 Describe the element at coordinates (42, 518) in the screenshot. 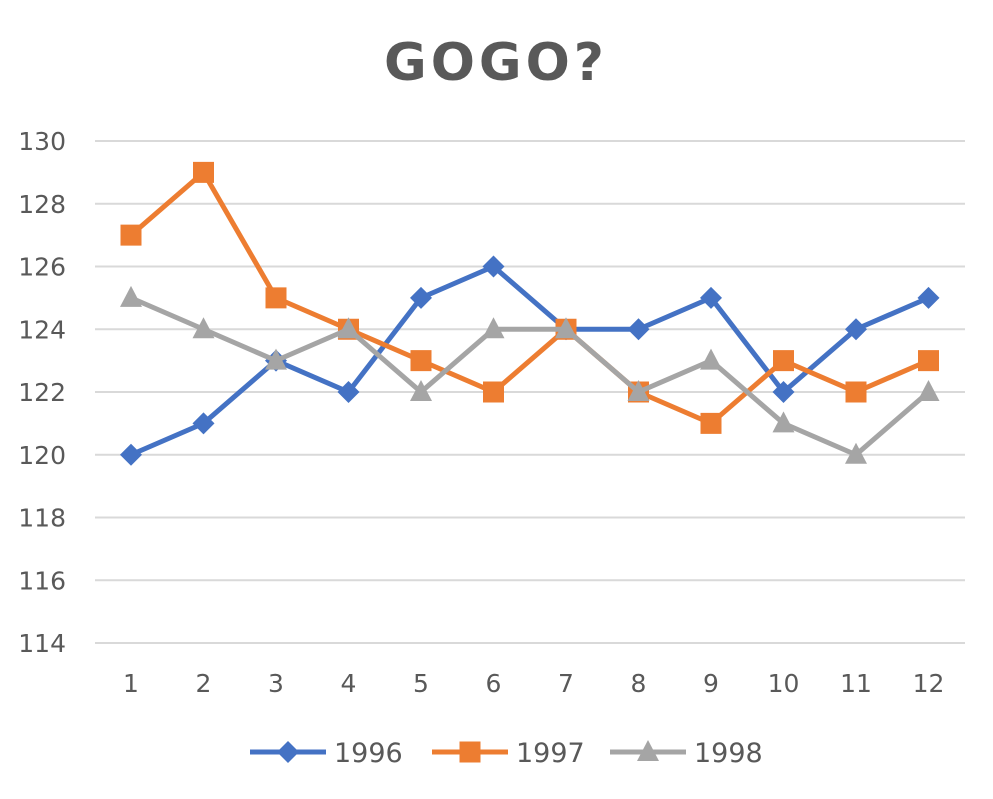

I see `y-tick-label: 118` at that location.